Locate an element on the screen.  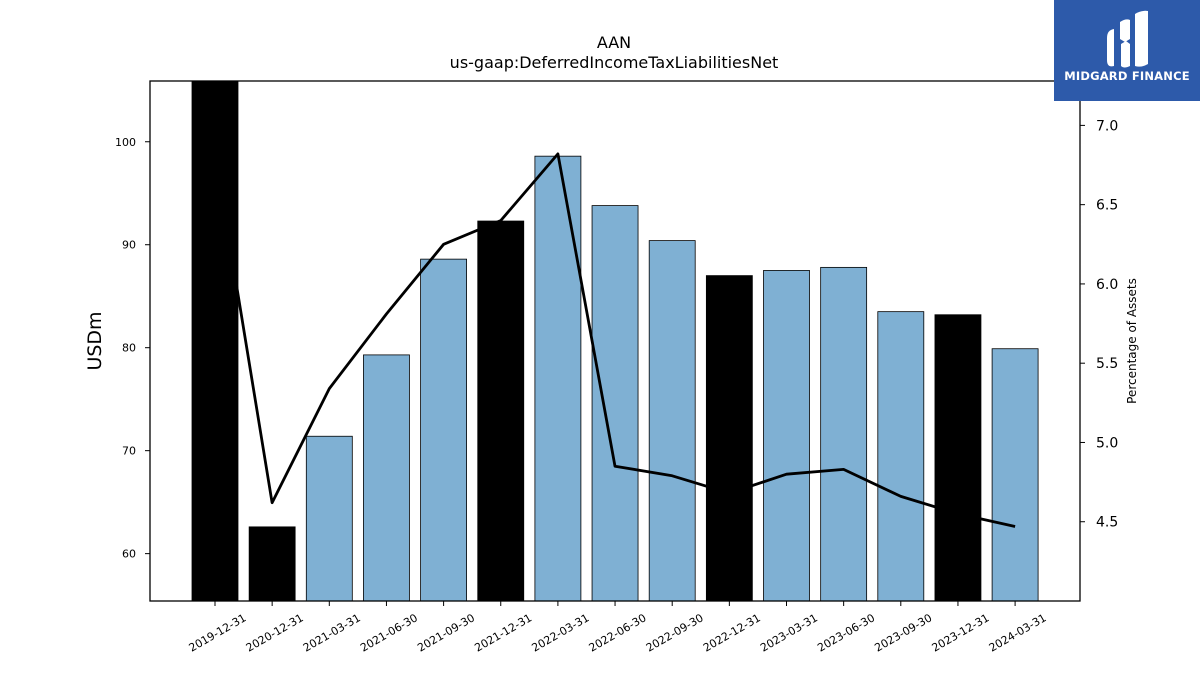
x-tick-label: 2020-12-31 is located at coordinates (275, 632).